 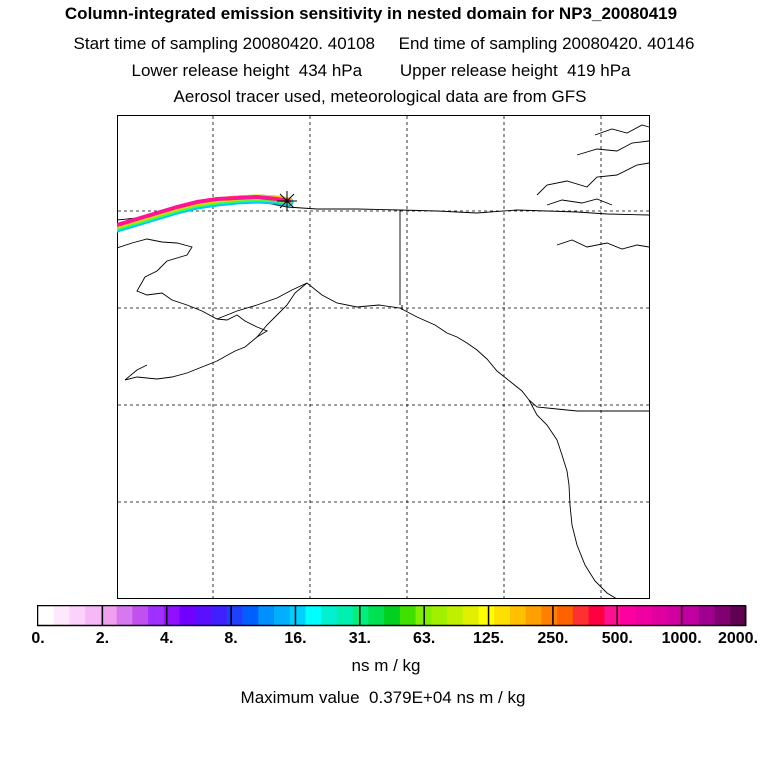 I want to click on alaska-peninsula, so click(x=282, y=310).